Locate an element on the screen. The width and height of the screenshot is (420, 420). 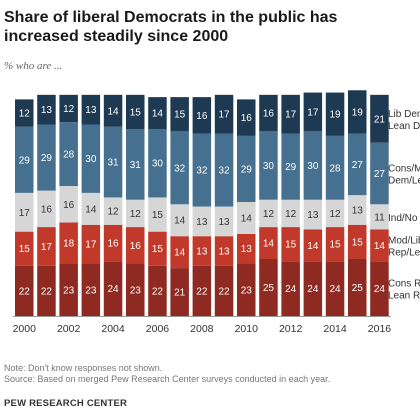
series-label: Dem/Lean D is located at coordinates (404, 181).